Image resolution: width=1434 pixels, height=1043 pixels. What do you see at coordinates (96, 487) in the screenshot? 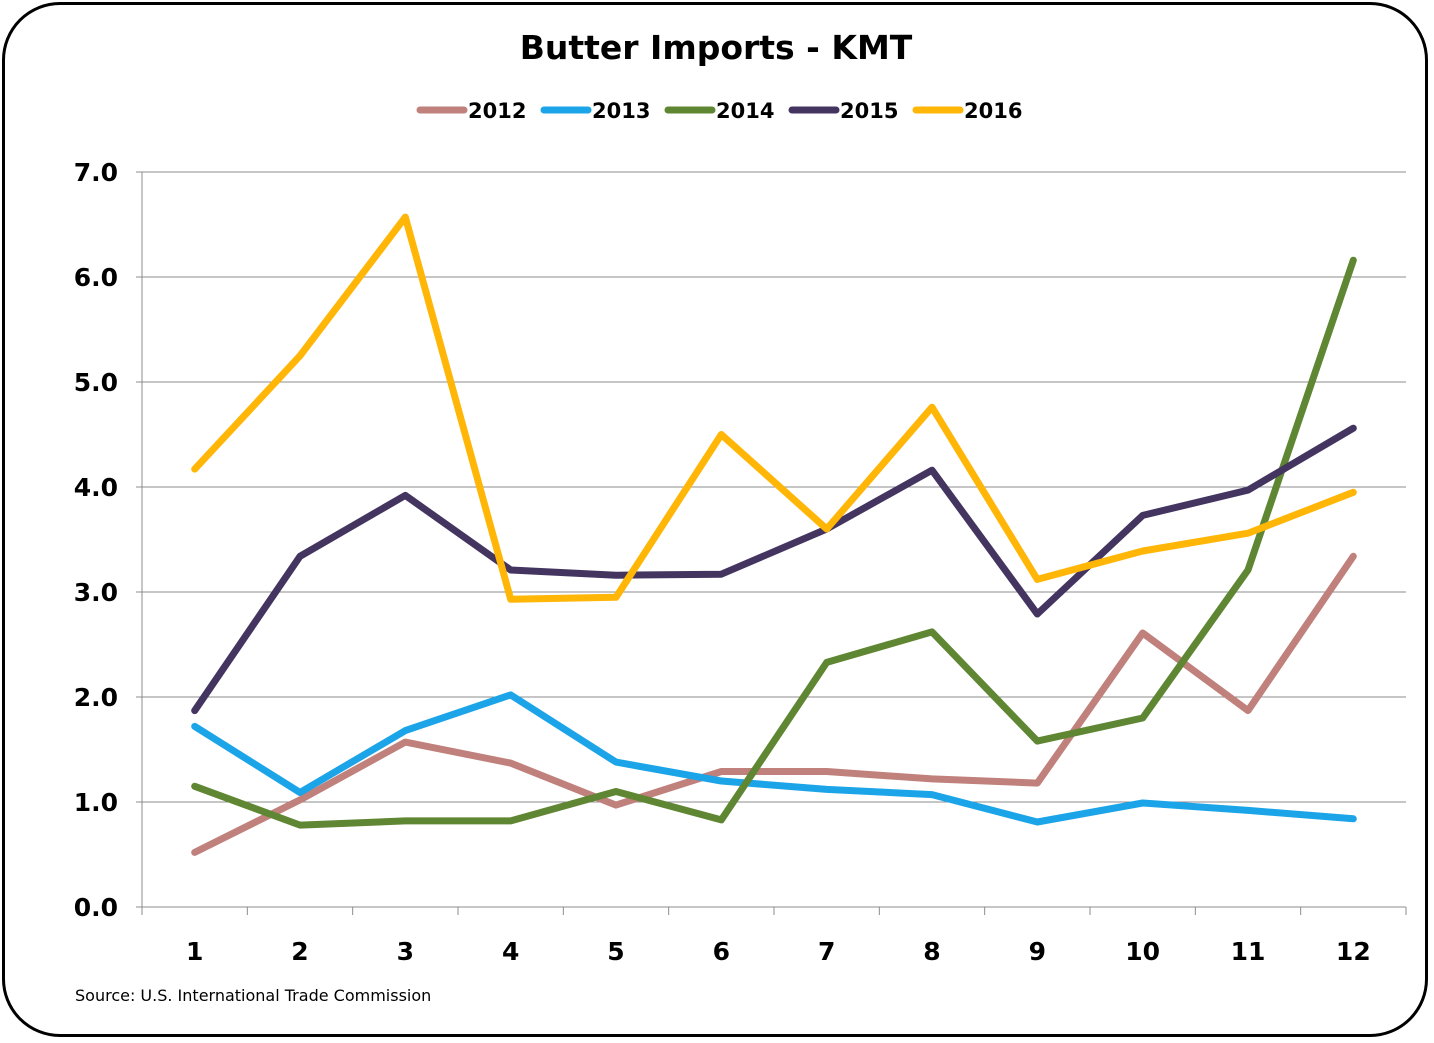
I see `y-tick-label: 4.0` at bounding box center [96, 487].